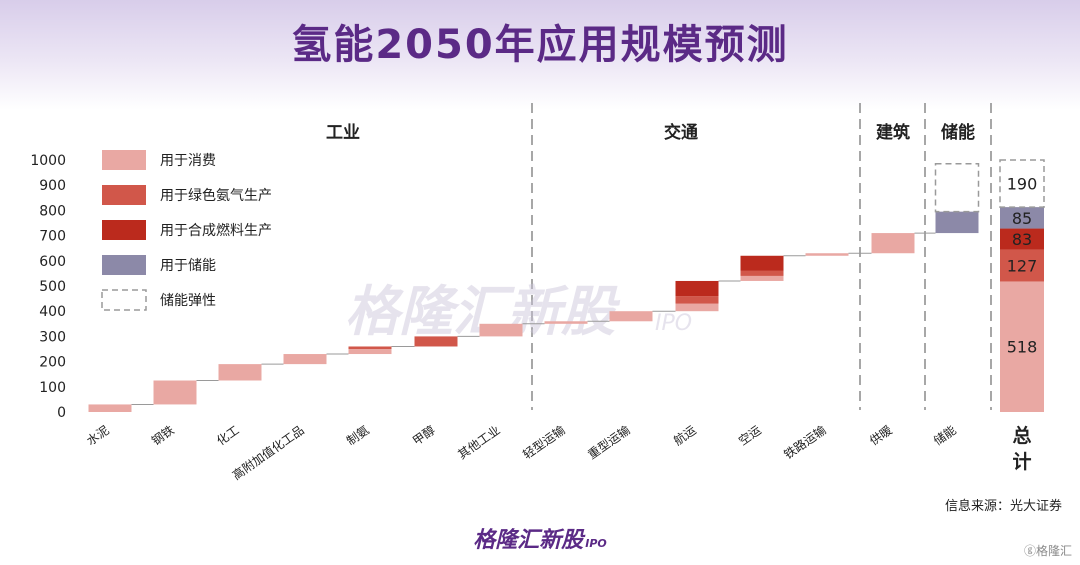 The height and width of the screenshot is (565, 1080). I want to click on corner-watermark: ⓖ格隆汇, so click(1048, 550).